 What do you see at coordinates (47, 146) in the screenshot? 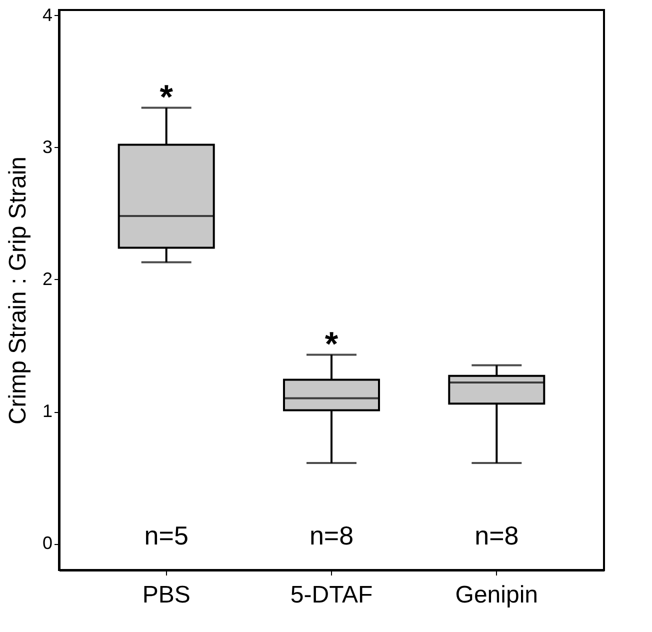
I see `y-tick-label: 3` at bounding box center [47, 146].